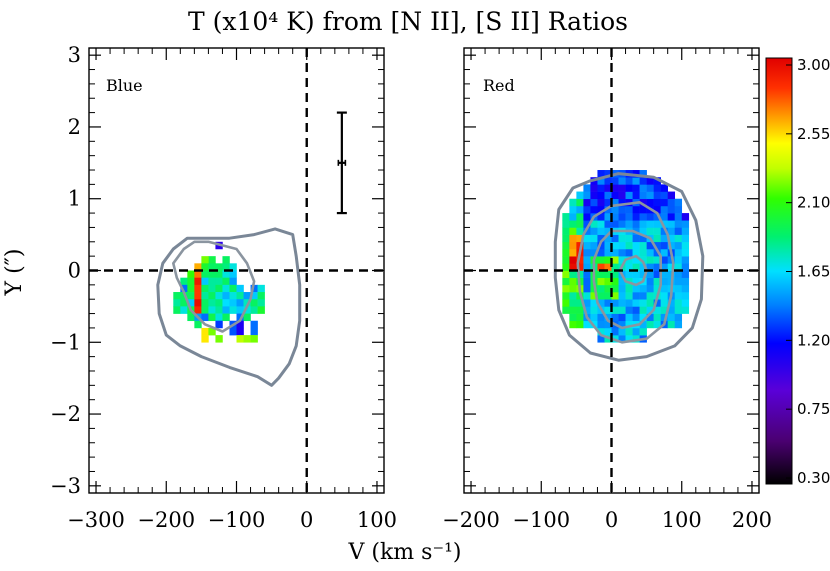  What do you see at coordinates (682, 520) in the screenshot?
I see `x-tick-label: 100` at bounding box center [682, 520].